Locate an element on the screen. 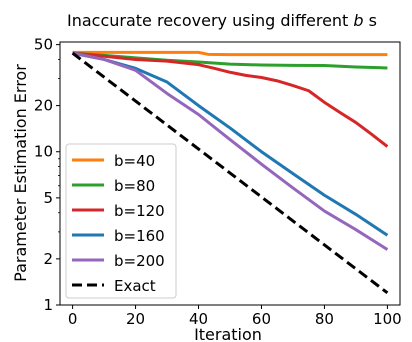 Image resolution: width=412 pixels, height=342 pixels. y-tick-label: 5 is located at coordinates (48, 198).